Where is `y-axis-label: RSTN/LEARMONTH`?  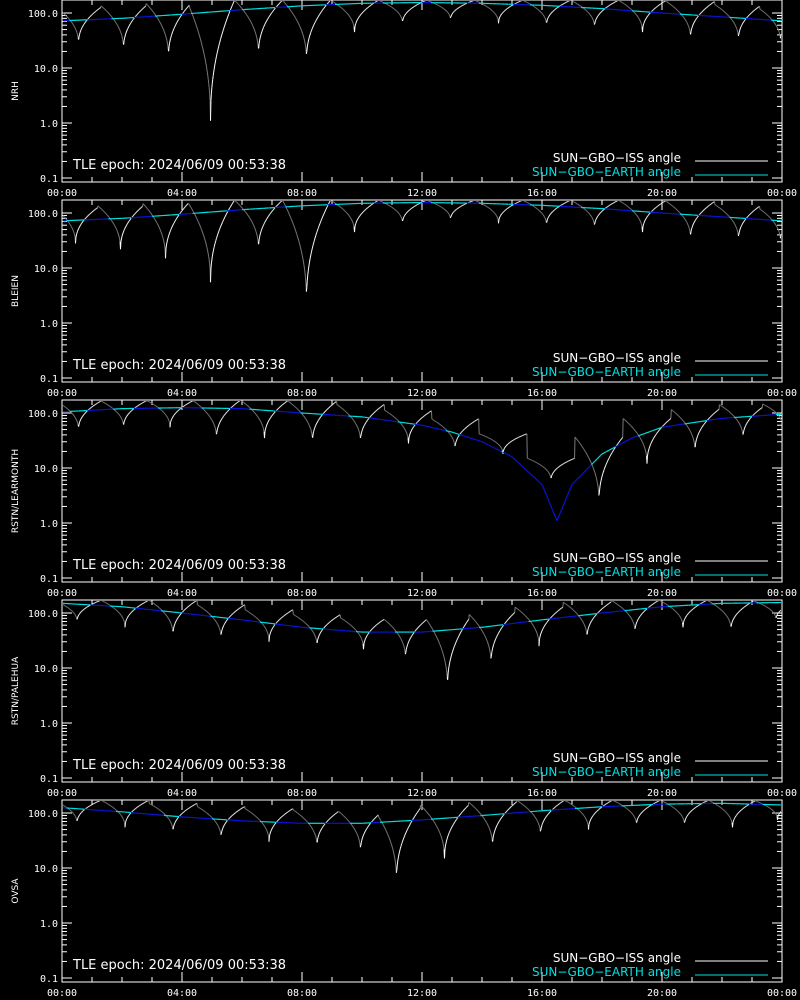
y-axis-label: RSTN/LEARMONTH is located at coordinates (16, 491).